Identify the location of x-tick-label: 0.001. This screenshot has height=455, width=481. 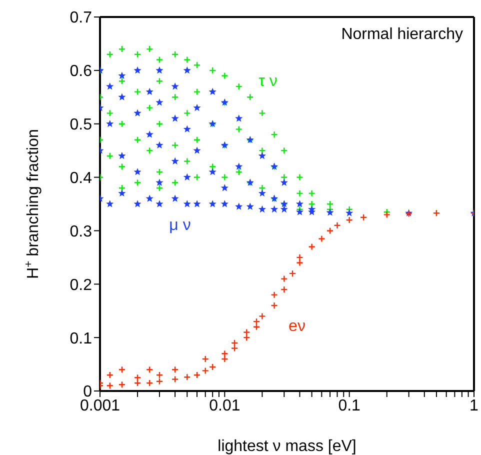
(100, 405).